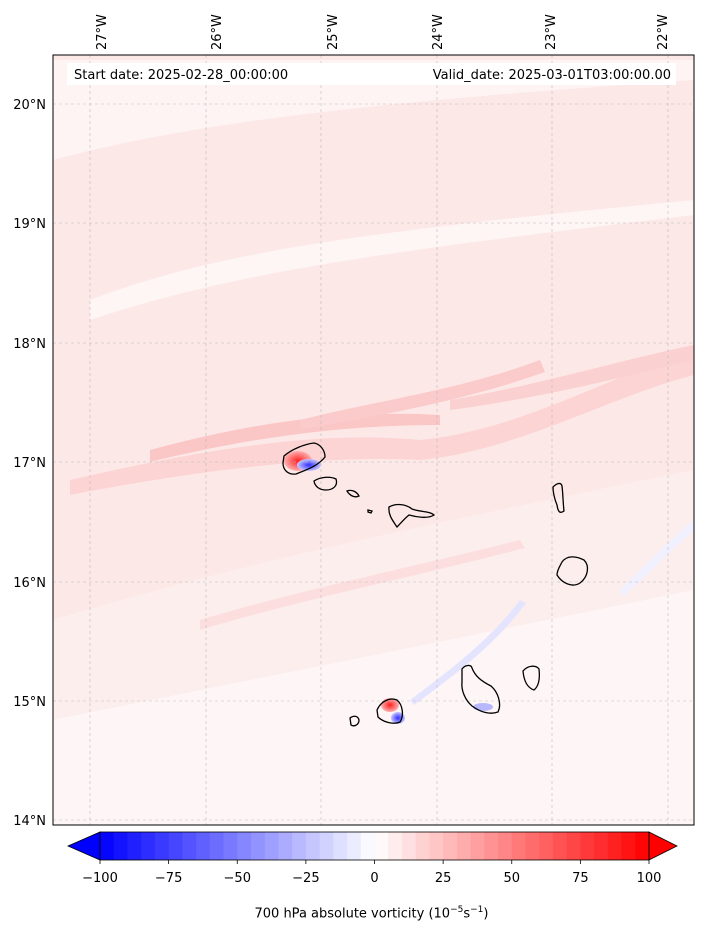  I want to click on lat-tick: 19°N, so click(29, 224).